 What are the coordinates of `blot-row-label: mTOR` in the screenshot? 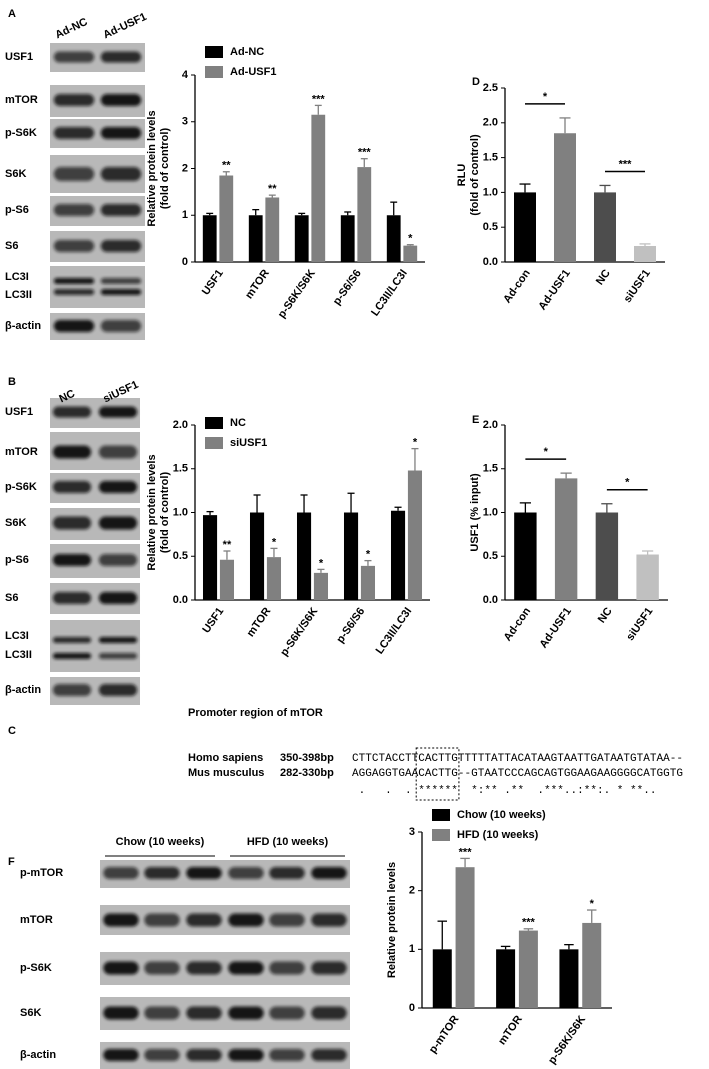 It's located at (21, 452).